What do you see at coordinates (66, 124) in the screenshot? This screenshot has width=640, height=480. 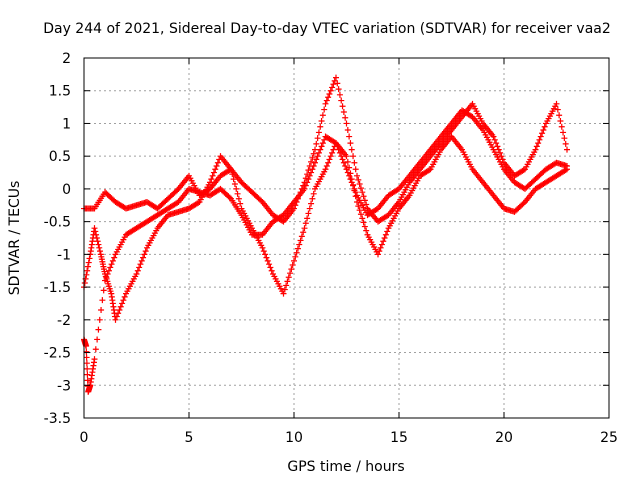 I see `y-tick-label: 1` at bounding box center [66, 124].